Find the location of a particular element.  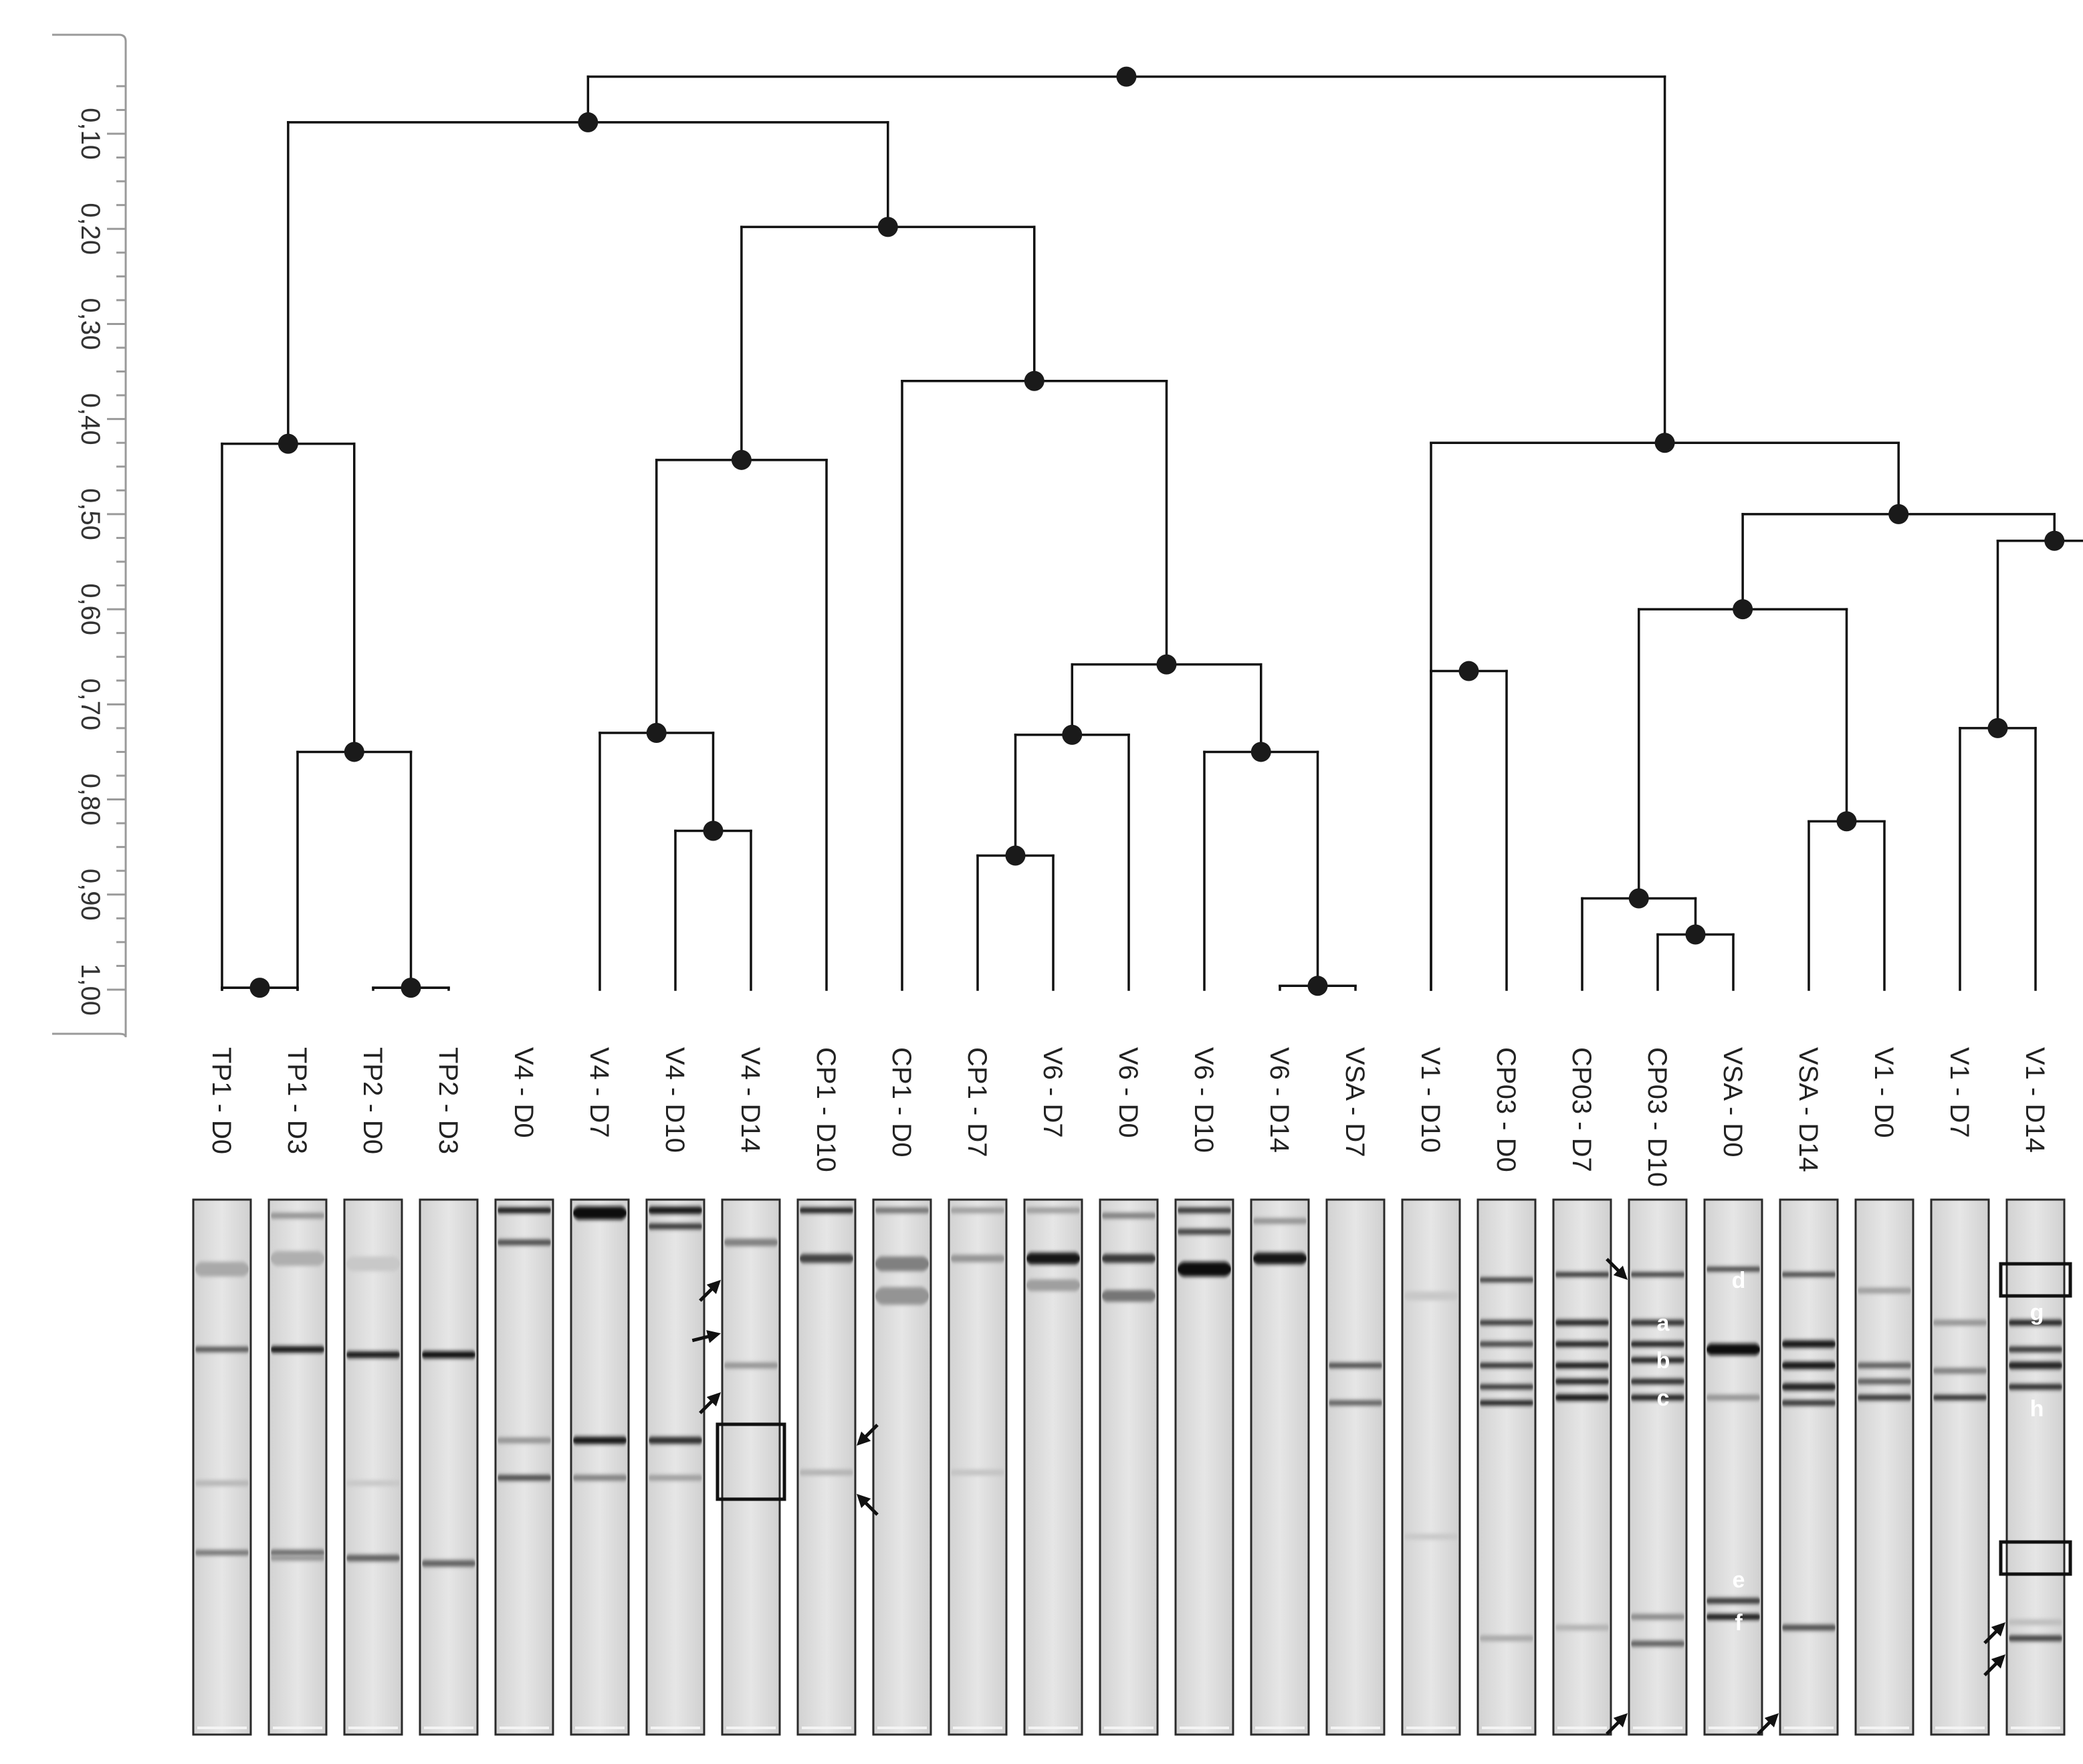

band-letter: d is located at coordinates (1739, 1280).